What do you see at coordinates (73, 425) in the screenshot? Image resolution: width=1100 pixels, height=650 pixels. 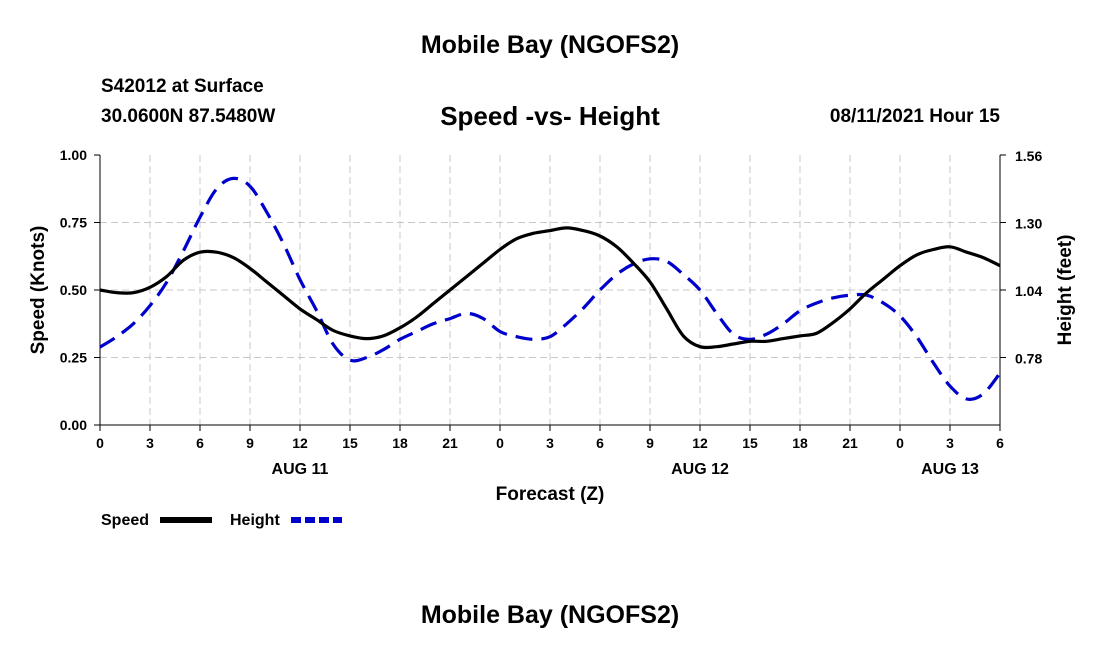 I see `y-tick-label: 0.00` at bounding box center [73, 425].